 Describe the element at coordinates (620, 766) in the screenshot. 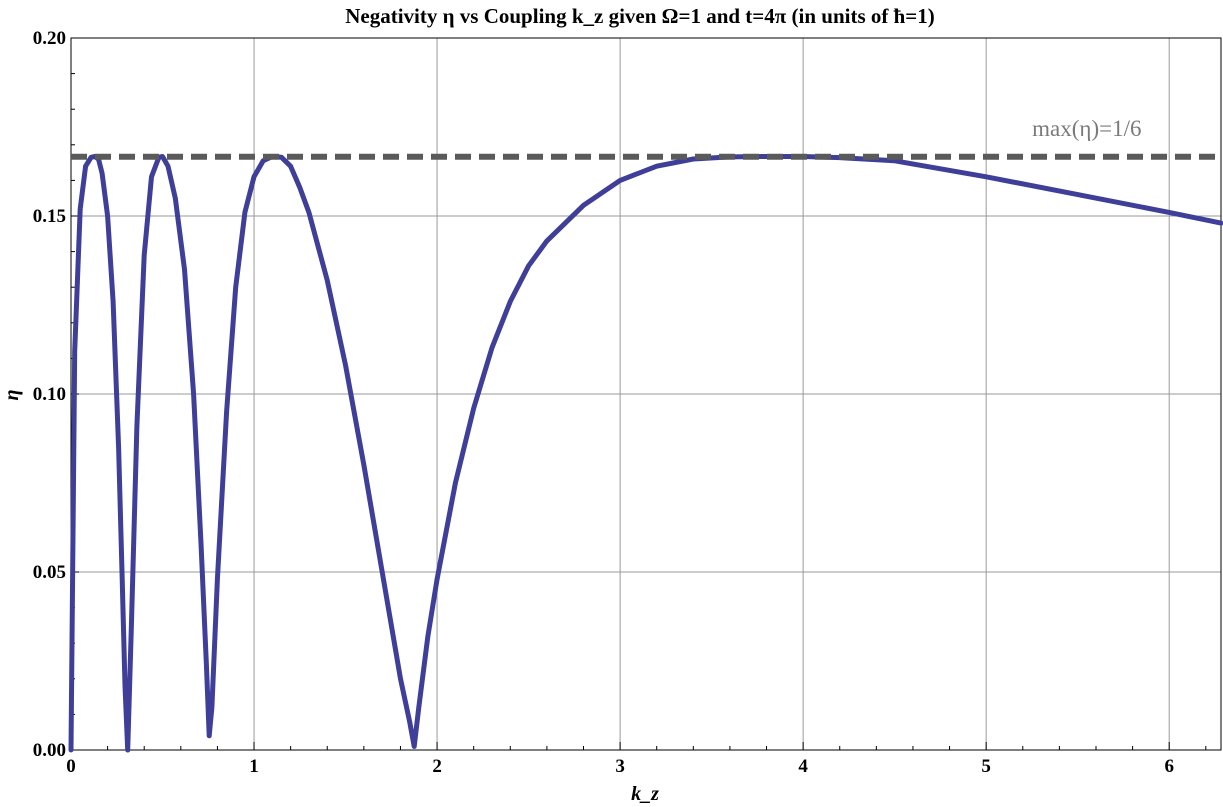

I see `x-tick-label: 3` at that location.